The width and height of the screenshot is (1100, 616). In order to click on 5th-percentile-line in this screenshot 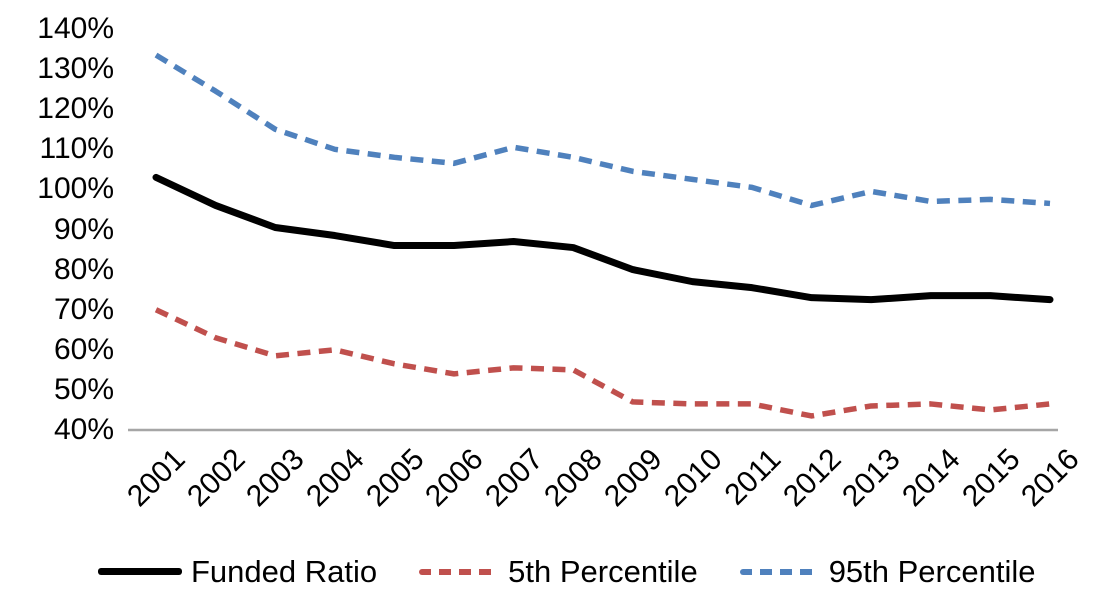, I will do `click(602, 363)`.